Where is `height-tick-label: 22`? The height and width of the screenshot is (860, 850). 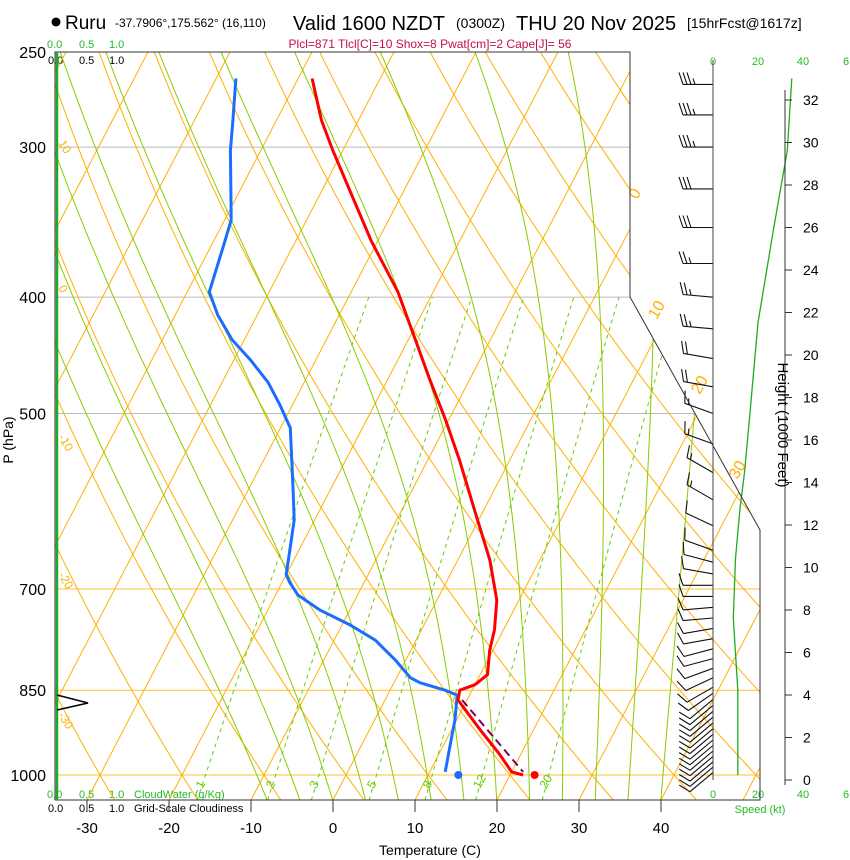
height-tick-label: 22 is located at coordinates (811, 313).